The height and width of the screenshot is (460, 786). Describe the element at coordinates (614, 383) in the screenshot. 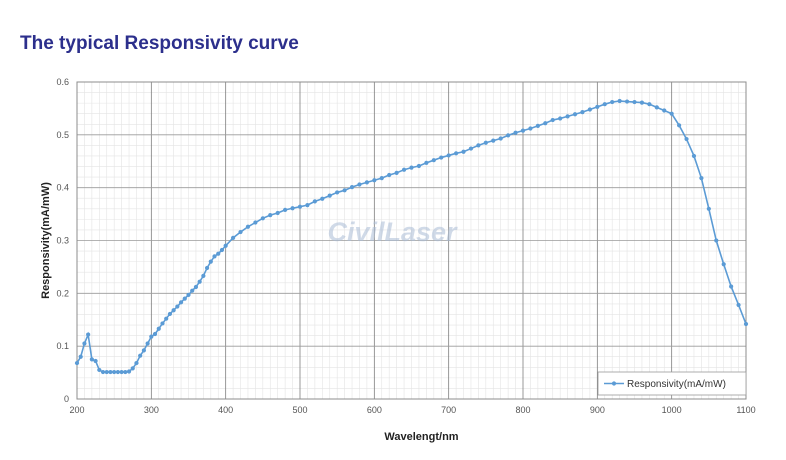

I see `legend-swatch-marker` at that location.